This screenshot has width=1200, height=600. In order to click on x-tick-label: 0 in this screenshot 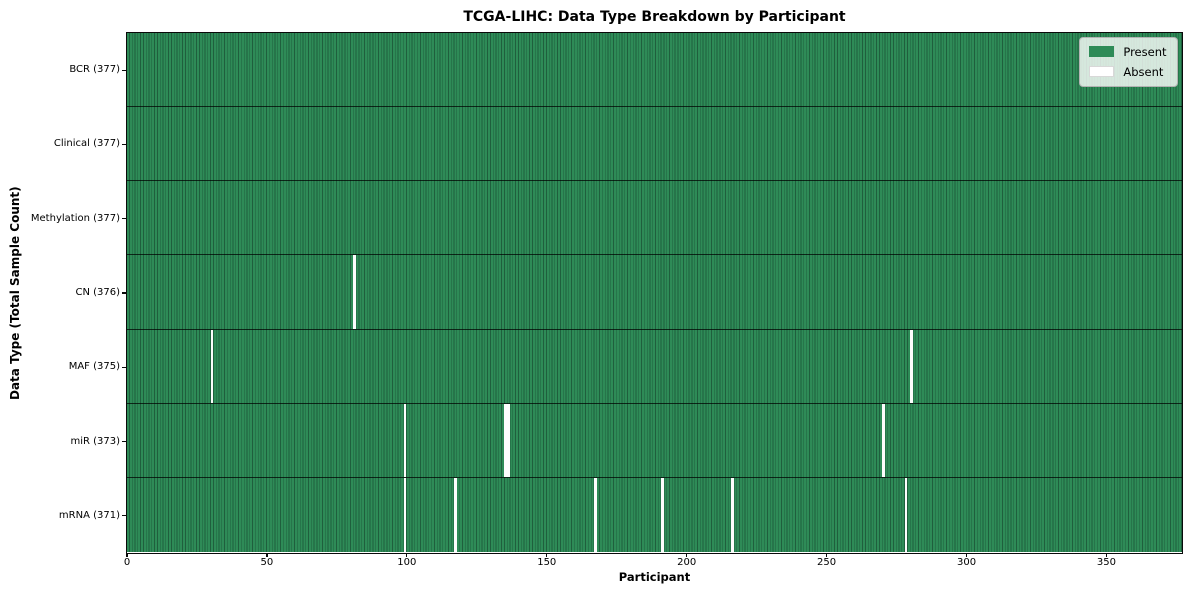, I will do `click(127, 562)`.